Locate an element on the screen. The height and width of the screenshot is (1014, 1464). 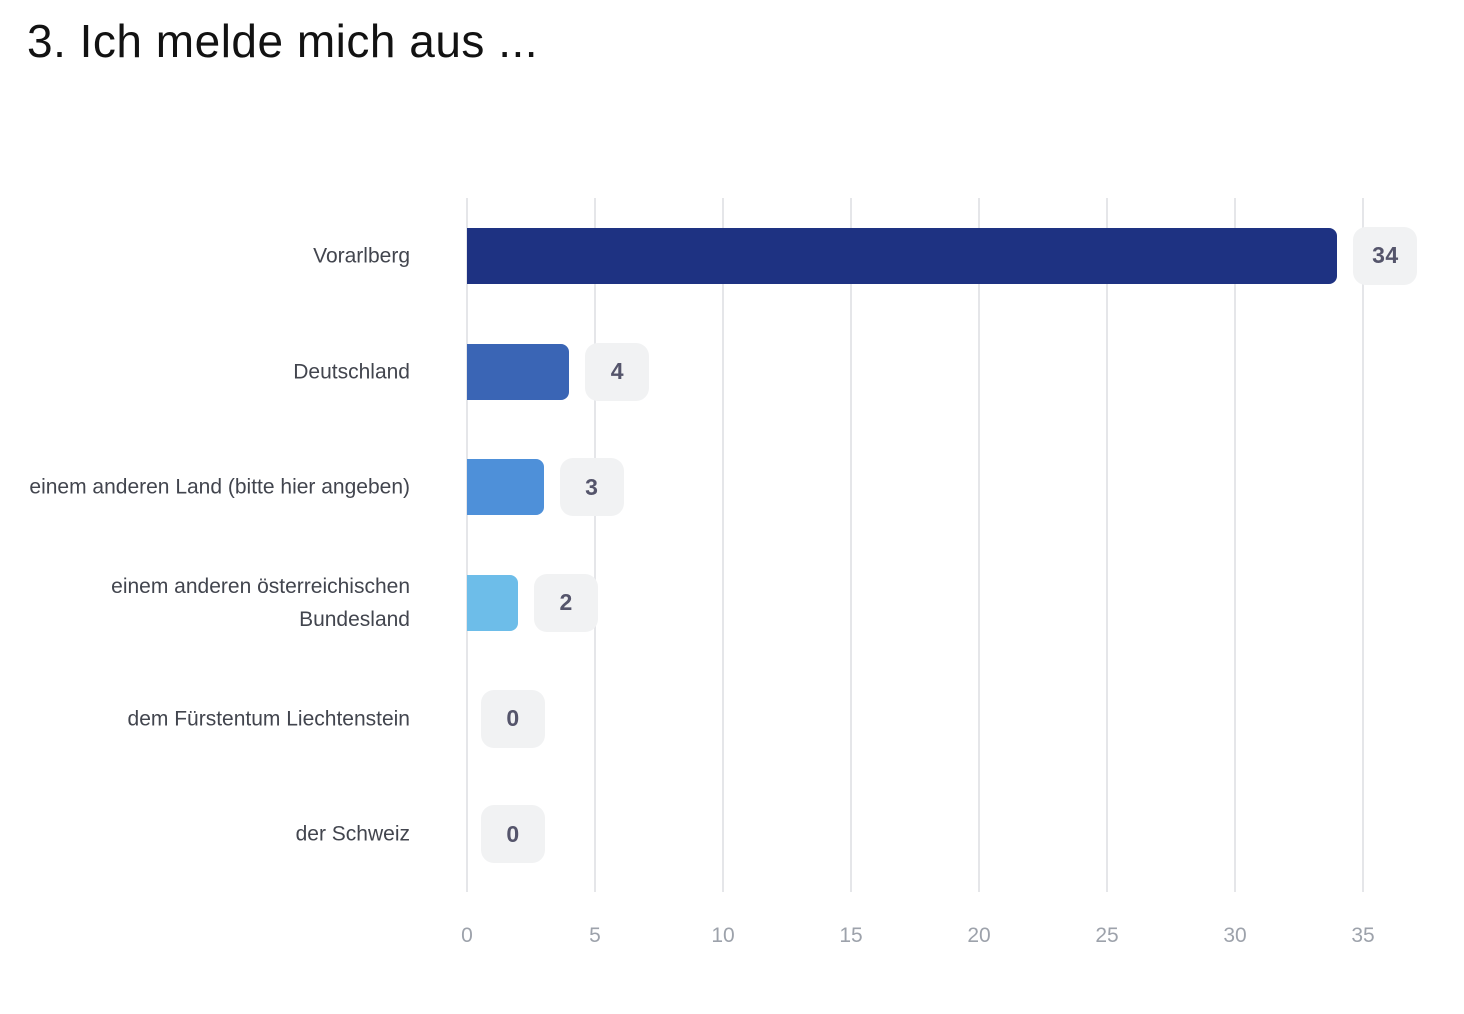
x-axis-tick-label: 0 is located at coordinates (467, 935).